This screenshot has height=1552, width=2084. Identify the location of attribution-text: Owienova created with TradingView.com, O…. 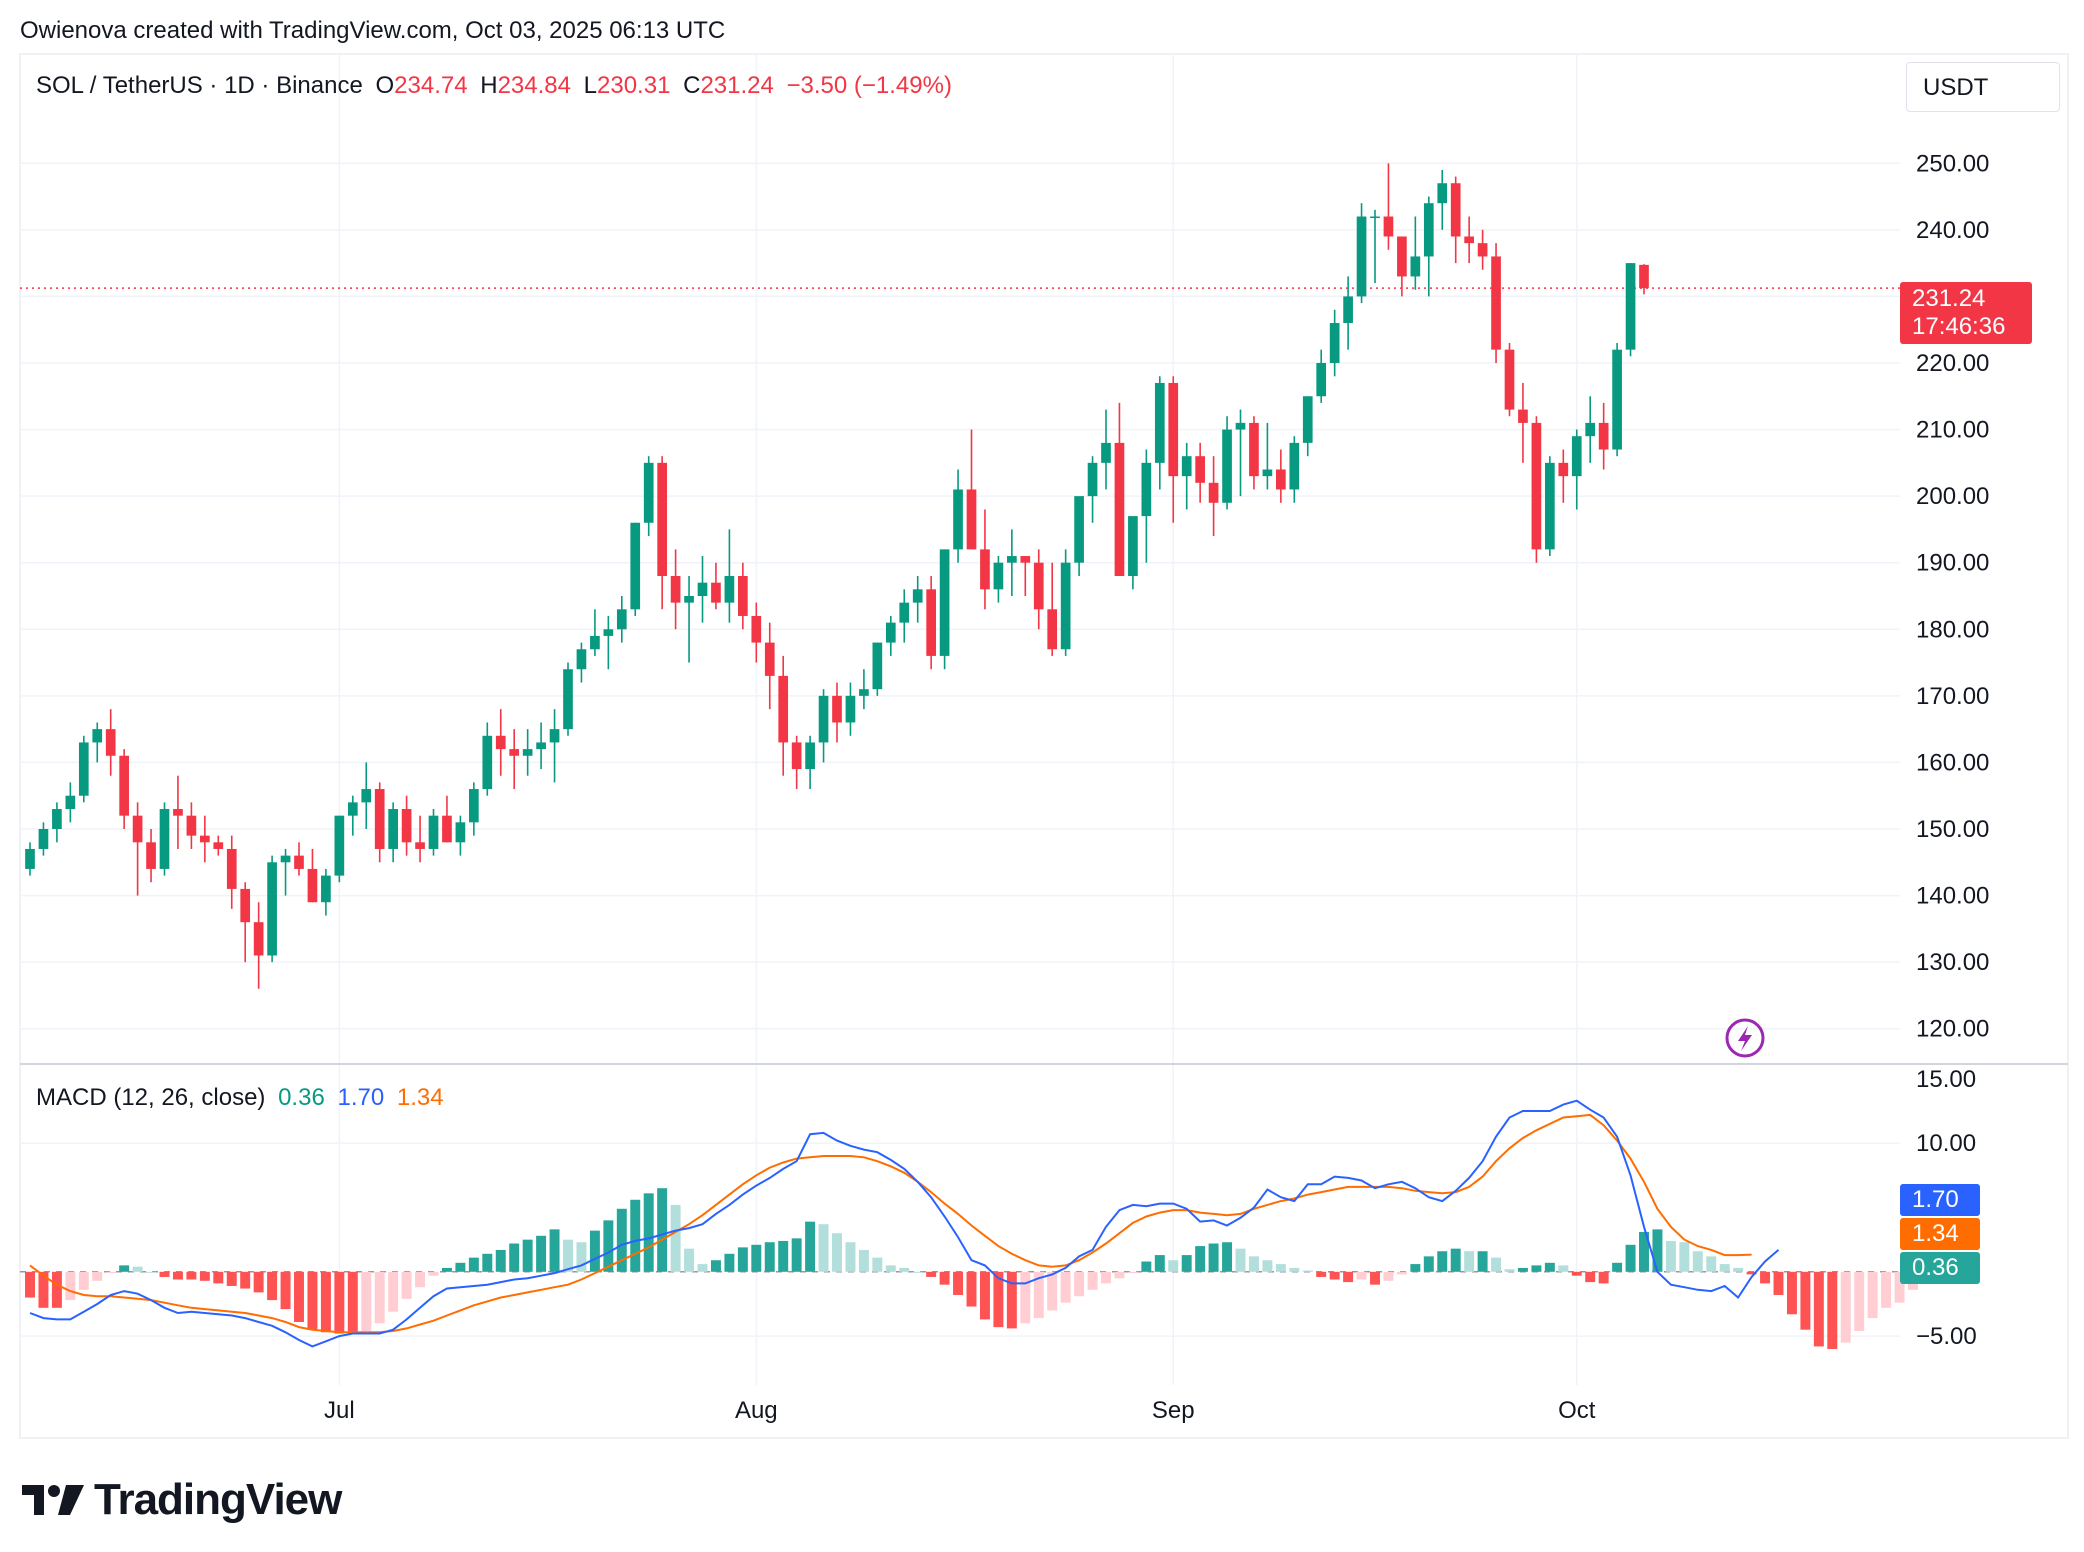
(373, 30).